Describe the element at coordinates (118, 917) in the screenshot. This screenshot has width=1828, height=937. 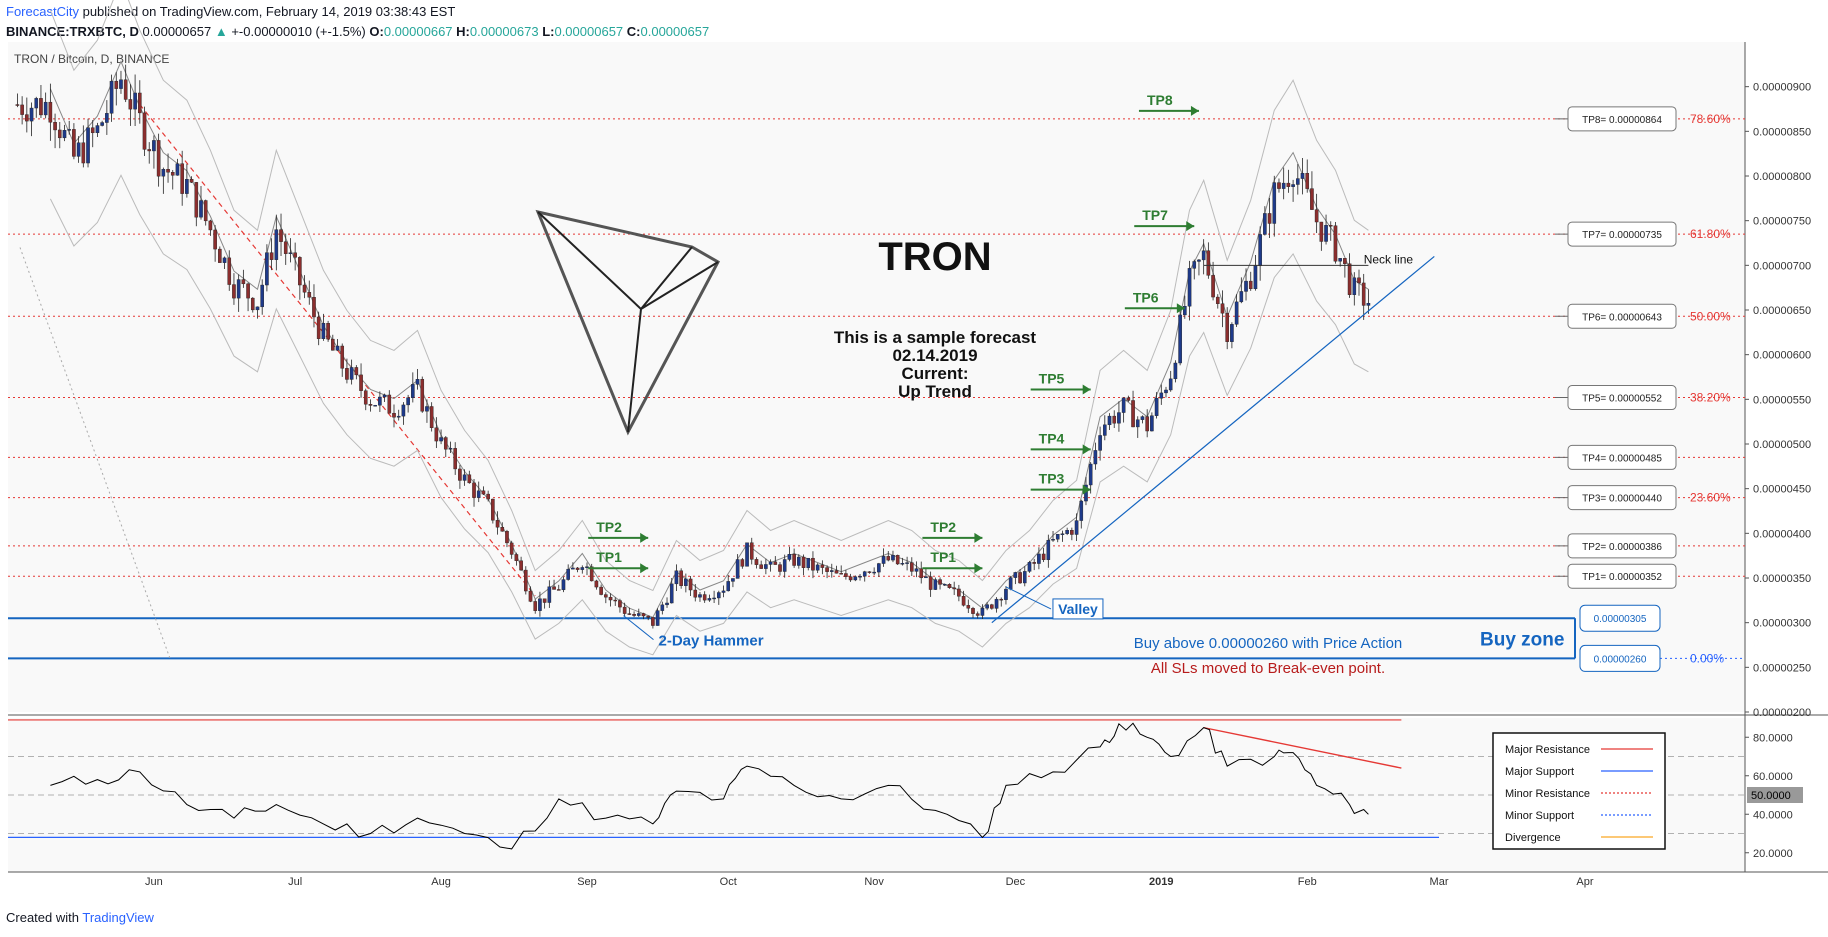
I see `tradingview-link: TradingView` at that location.